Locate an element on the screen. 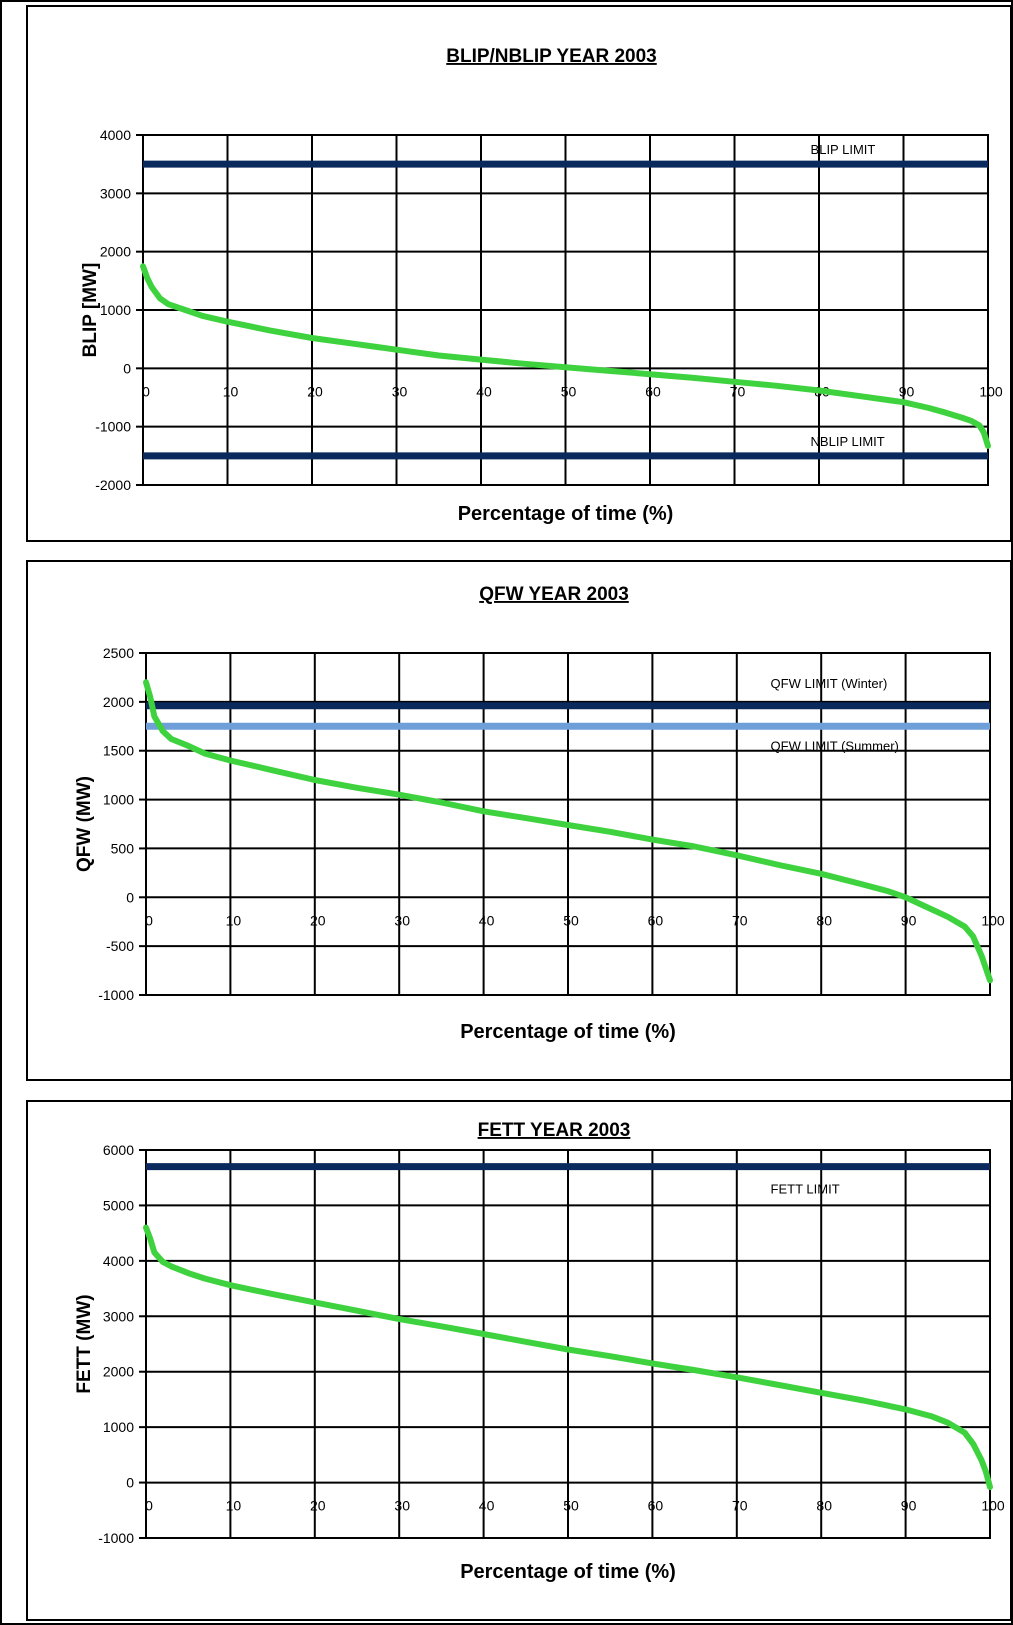 This screenshot has width=1013, height=1625. chart-title: FETT YEAR 2003 is located at coordinates (554, 1130).